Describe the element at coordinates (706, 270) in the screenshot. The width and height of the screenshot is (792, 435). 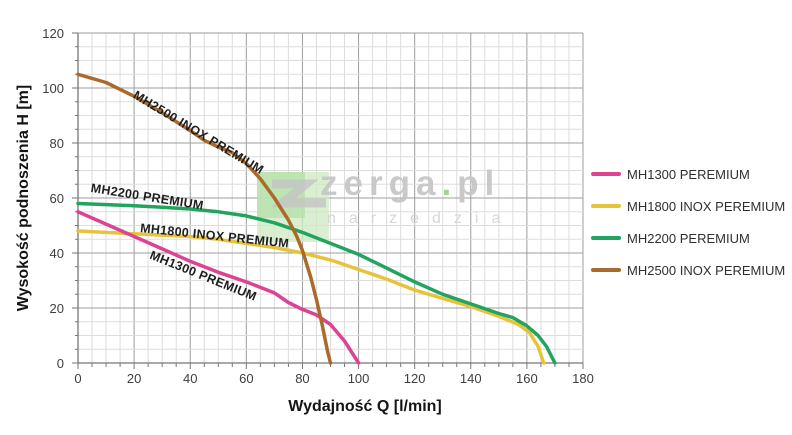
I see `legend-label: MH2500 INOX PEREMIUM` at that location.